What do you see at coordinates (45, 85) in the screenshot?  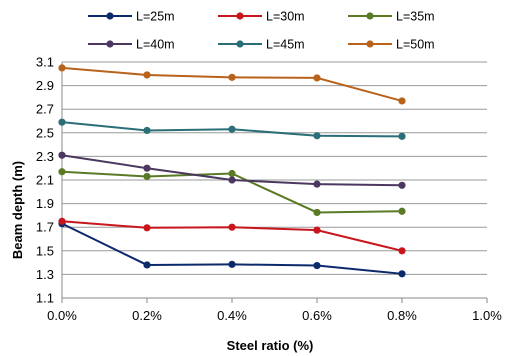 I see `y-tick-label: 2.9` at bounding box center [45, 85].